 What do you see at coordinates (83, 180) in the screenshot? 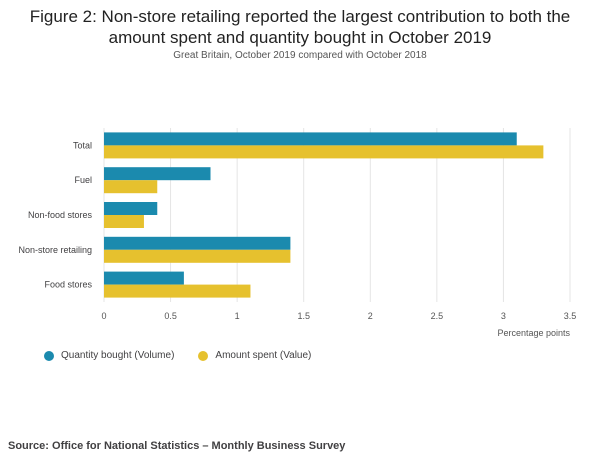
I see `category-label-1: Fuel` at bounding box center [83, 180].